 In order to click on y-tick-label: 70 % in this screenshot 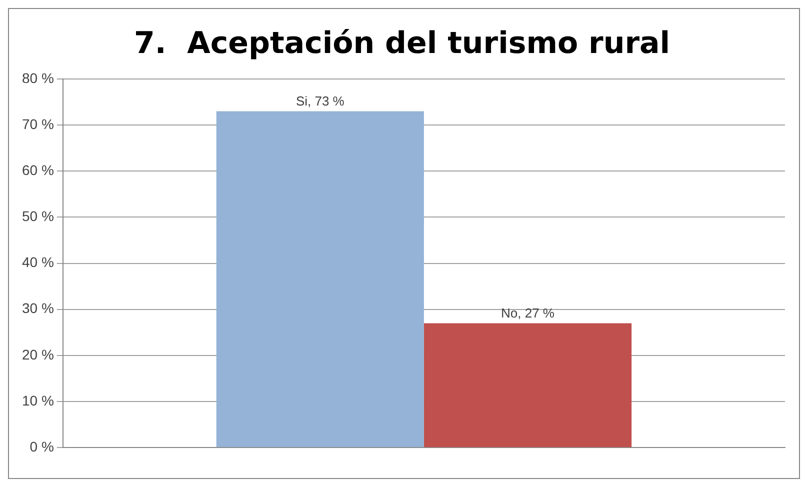, I will do `click(38, 124)`.